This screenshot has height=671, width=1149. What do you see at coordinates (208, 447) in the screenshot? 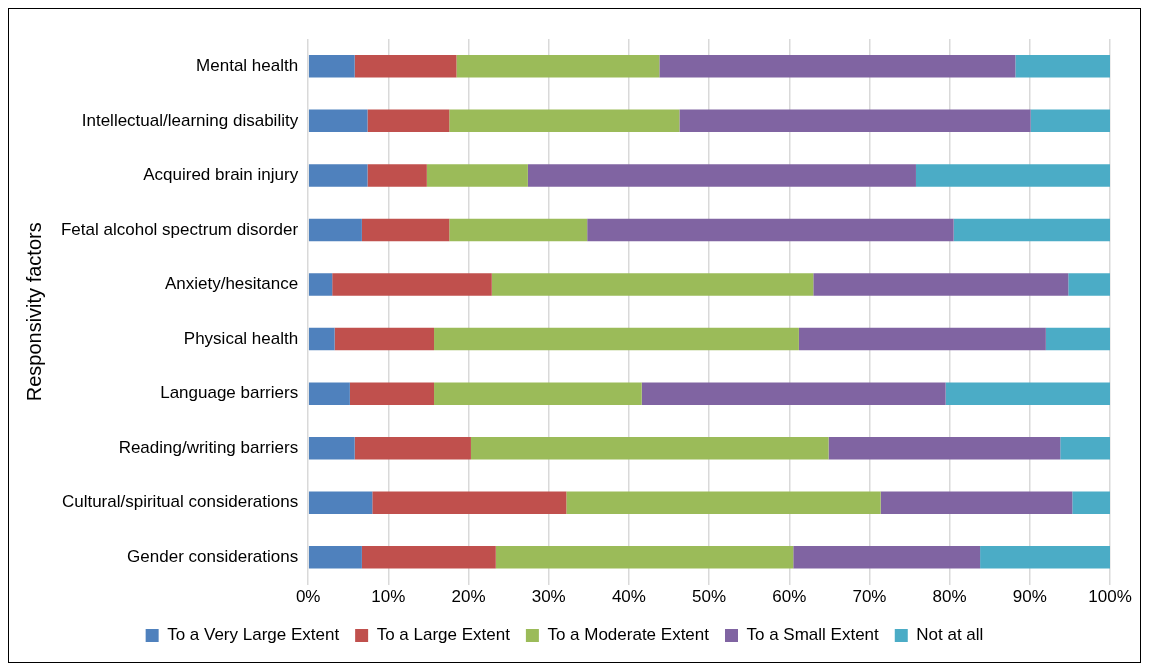
I see `y-tick-label: Reading/writing barriers` at bounding box center [208, 447].